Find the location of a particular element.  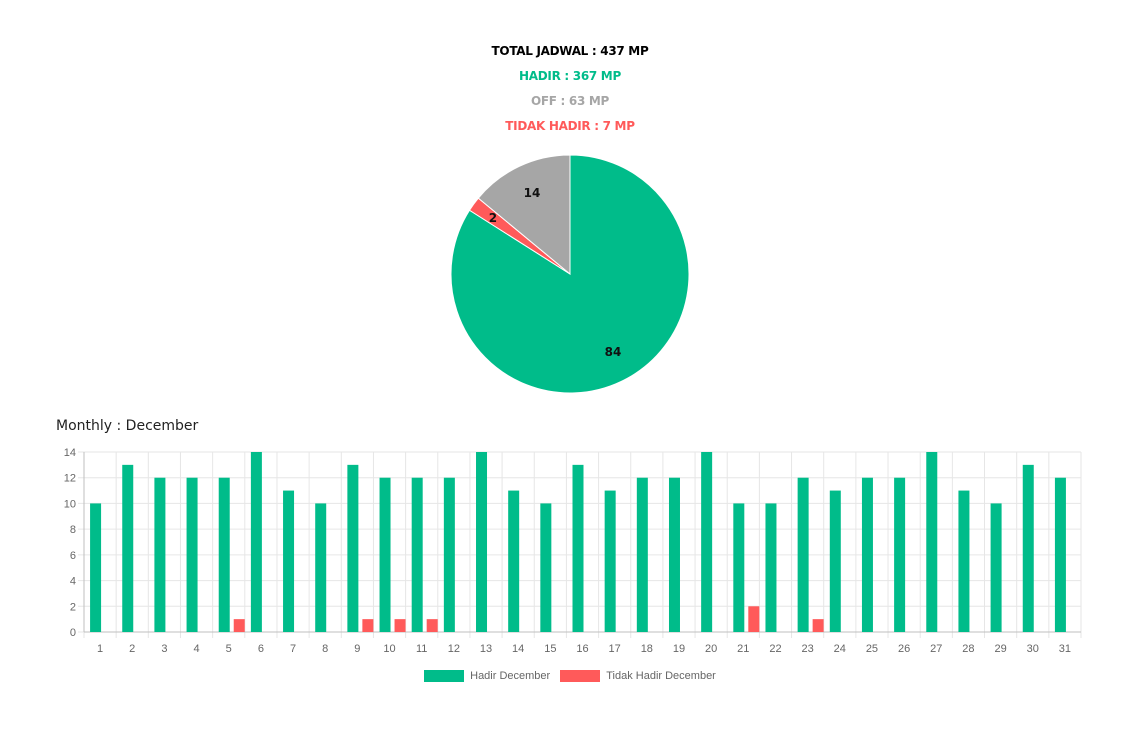

summary-tidak-hadir: TIDAK HADIR : 7 MP is located at coordinates (570, 126).